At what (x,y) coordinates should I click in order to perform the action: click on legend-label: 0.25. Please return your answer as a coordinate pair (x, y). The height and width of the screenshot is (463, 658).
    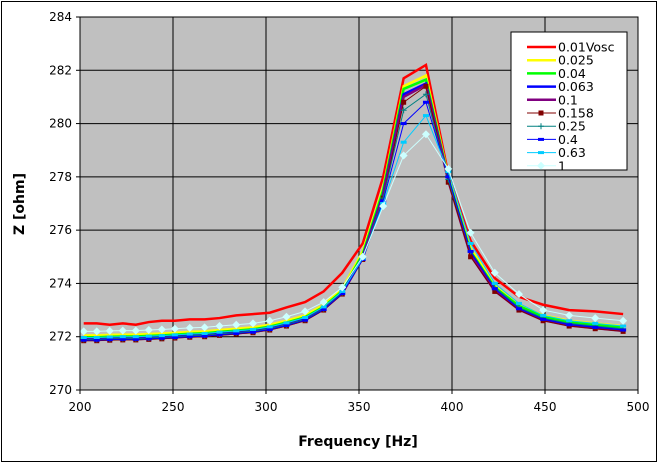
    Looking at the image, I should click on (572, 126).